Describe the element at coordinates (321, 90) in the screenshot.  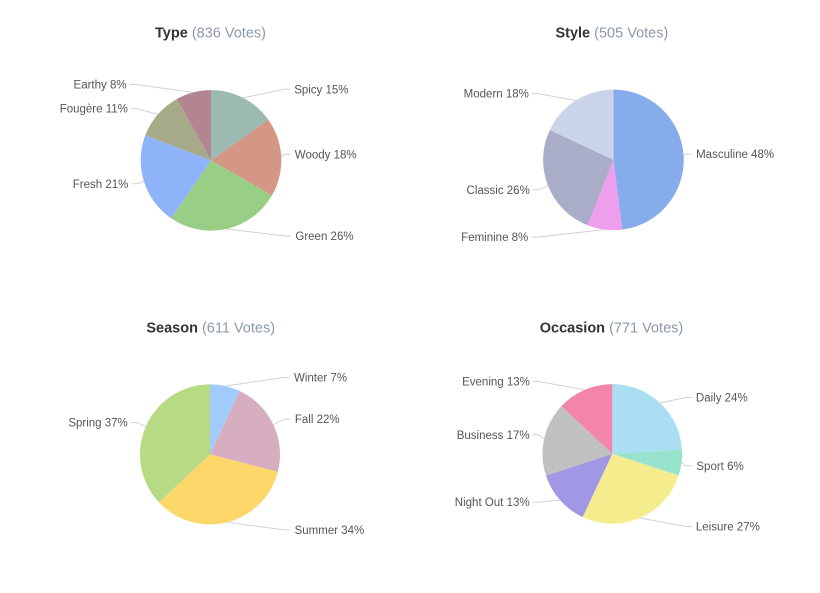
I see `svg-text: Spicy 15%` at that location.